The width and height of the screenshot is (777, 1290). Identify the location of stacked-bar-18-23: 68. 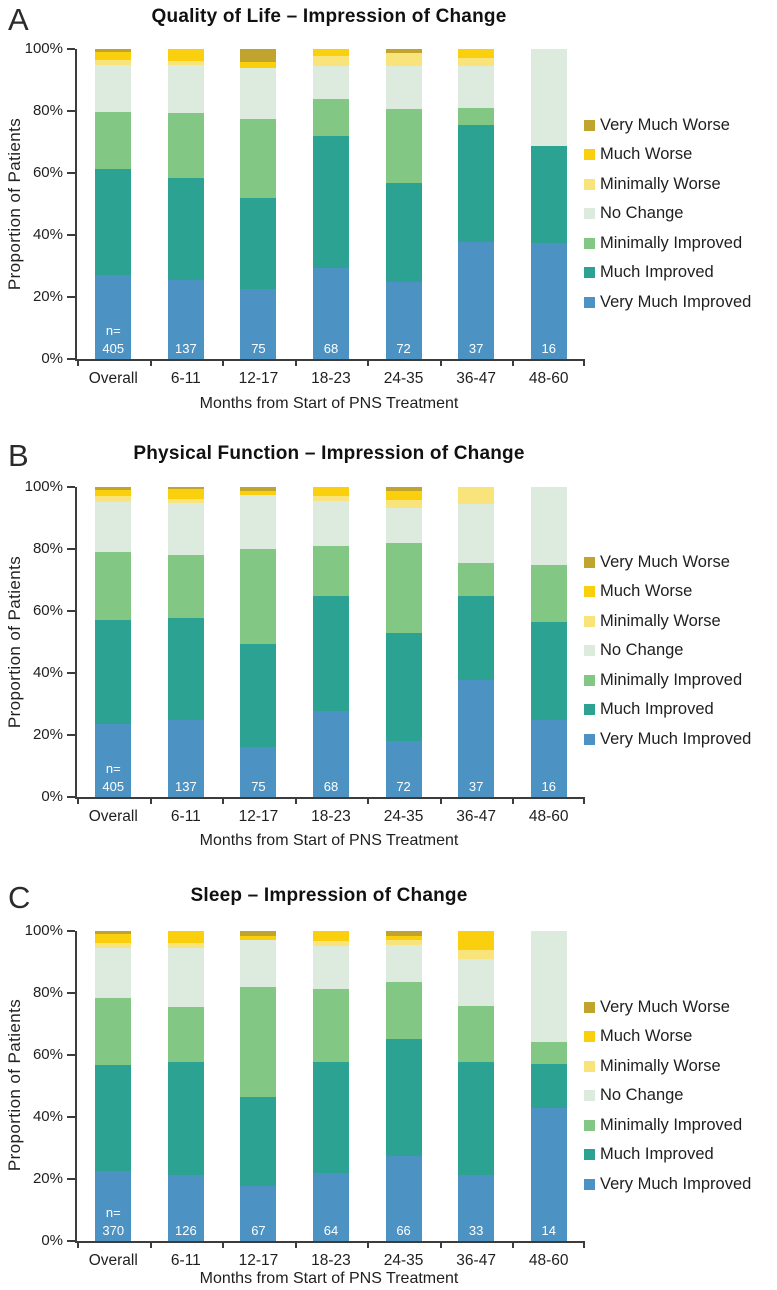
(331, 642).